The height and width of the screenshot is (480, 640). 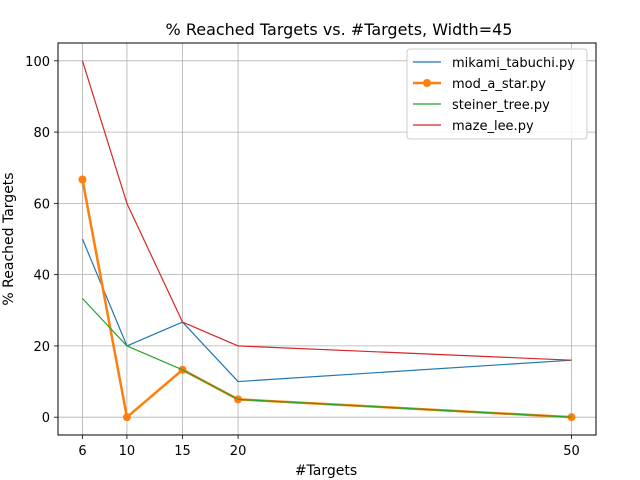 What do you see at coordinates (326, 471) in the screenshot?
I see `x-axis-label: #Targets` at bounding box center [326, 471].